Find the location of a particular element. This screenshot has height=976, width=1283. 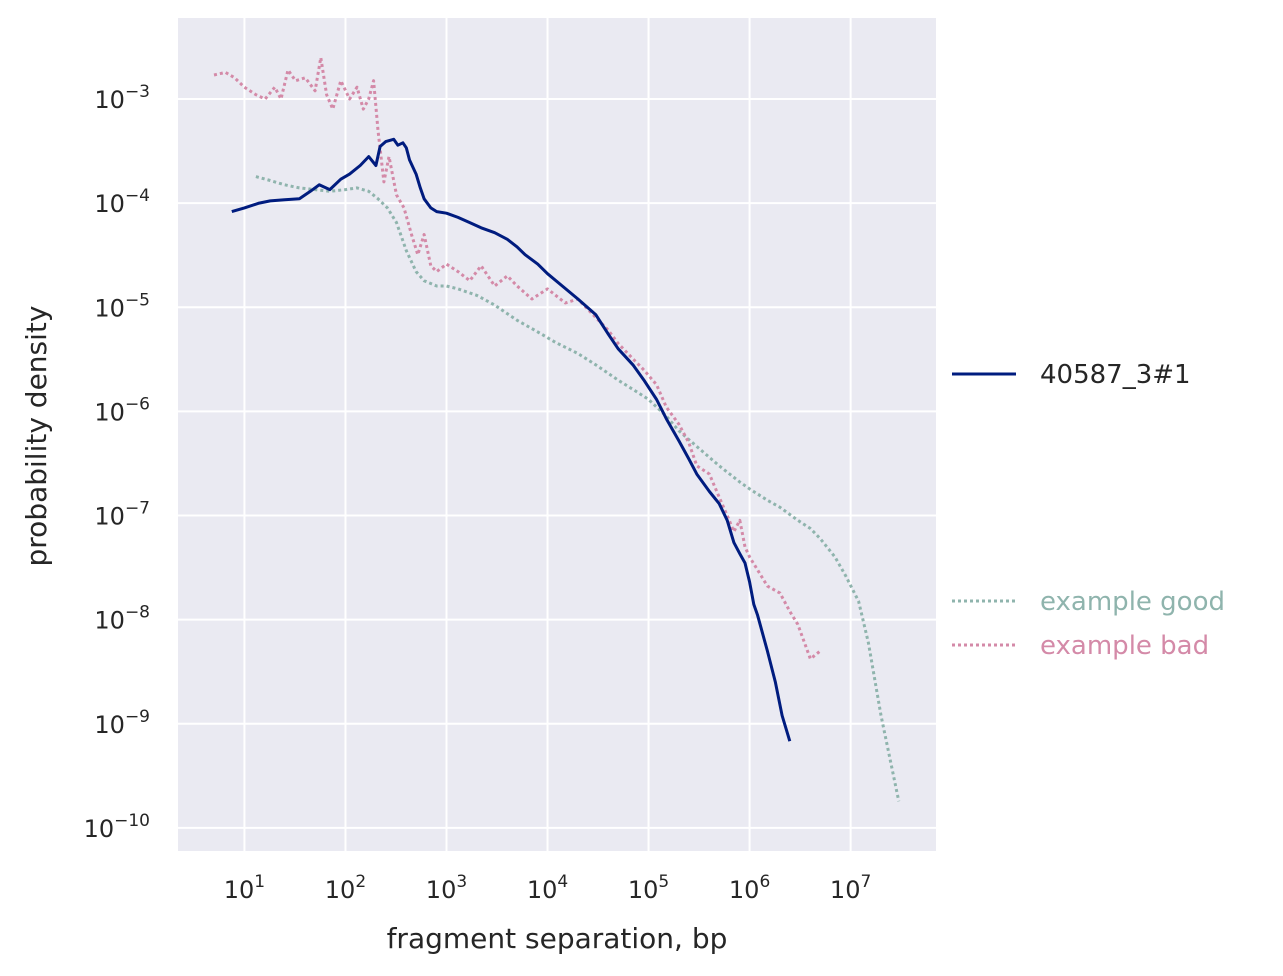

x-tick-label: 10³ is located at coordinates (446, 888).